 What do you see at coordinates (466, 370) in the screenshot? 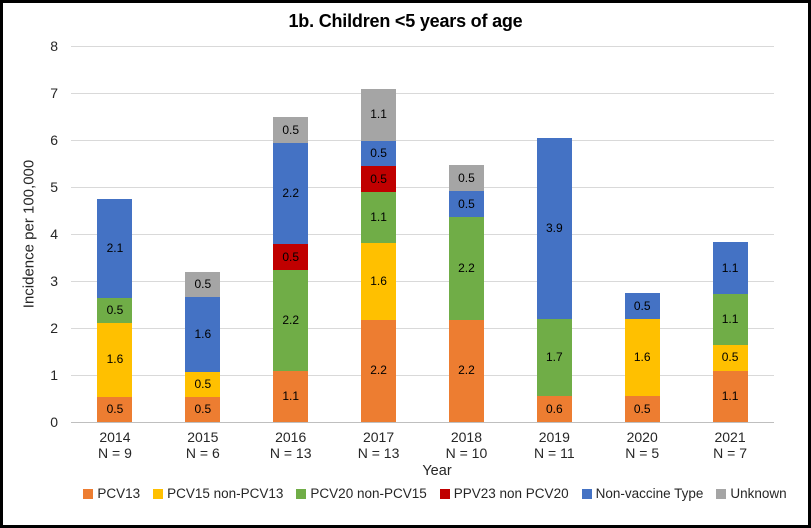
I see `data-label-2018-pcv13: 2.2` at bounding box center [466, 370].